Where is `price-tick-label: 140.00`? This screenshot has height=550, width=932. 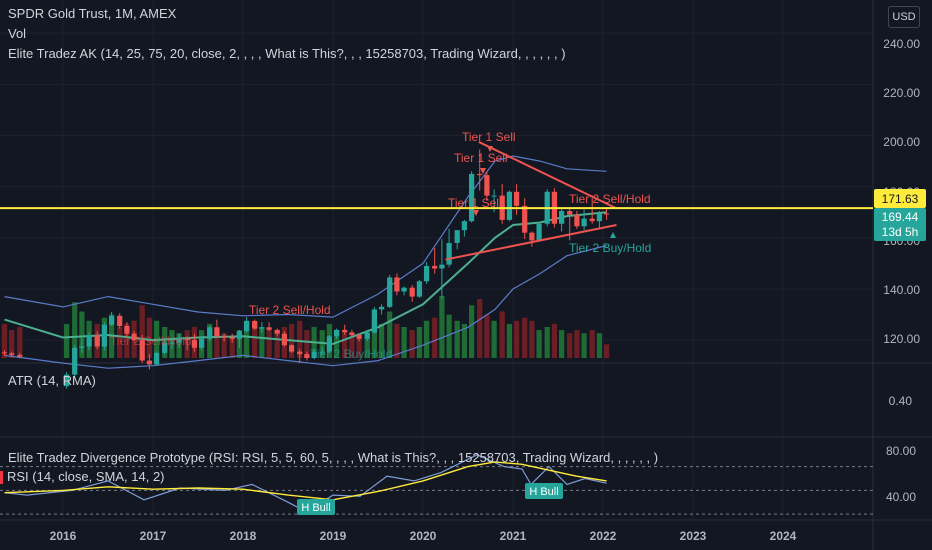 price-tick-label: 140.00 is located at coordinates (901, 290).